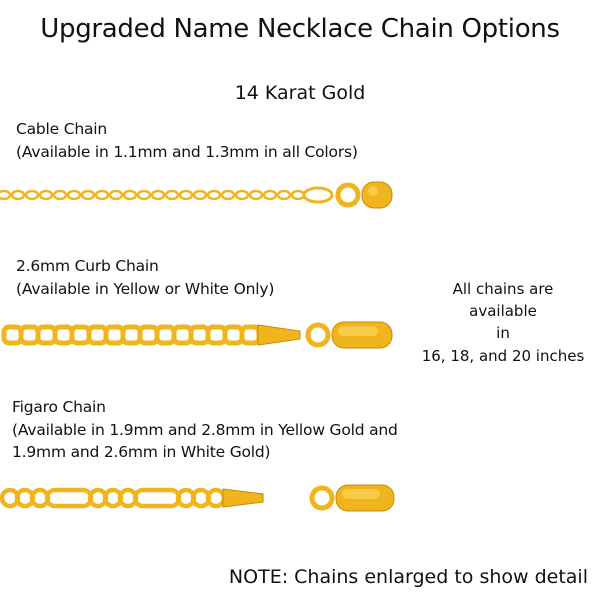  What do you see at coordinates (197, 498) in the screenshot?
I see `figaro-chain-image` at bounding box center [197, 498].